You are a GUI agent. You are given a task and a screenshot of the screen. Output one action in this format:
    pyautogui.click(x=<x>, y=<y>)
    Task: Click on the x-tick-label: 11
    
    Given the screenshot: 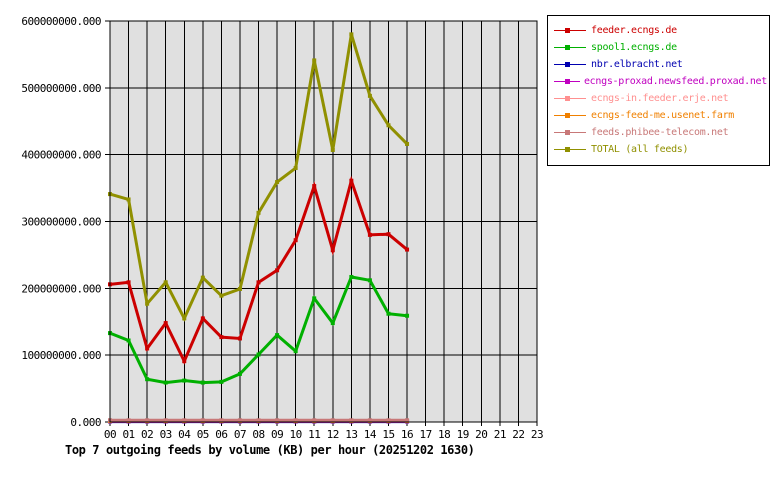 What is the action you would take?
    pyautogui.click(x=314, y=434)
    